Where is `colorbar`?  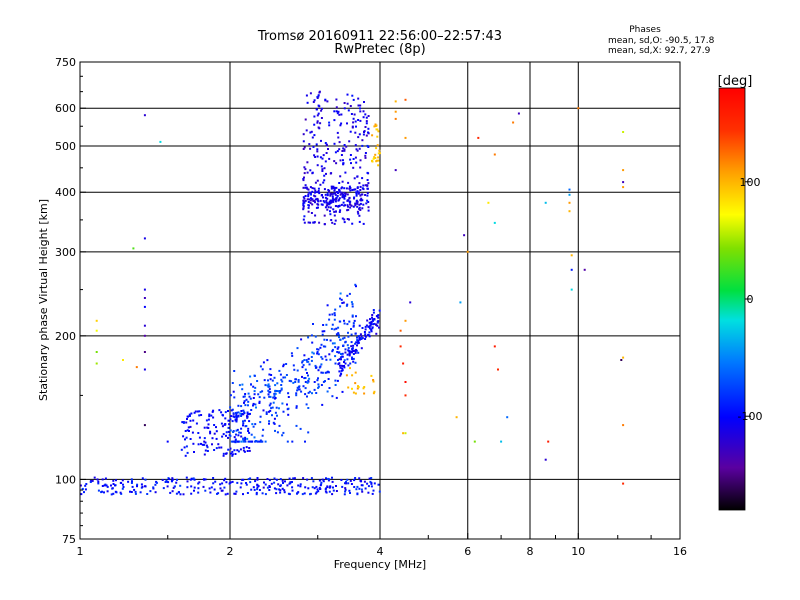 colorbar is located at coordinates (732, 299).